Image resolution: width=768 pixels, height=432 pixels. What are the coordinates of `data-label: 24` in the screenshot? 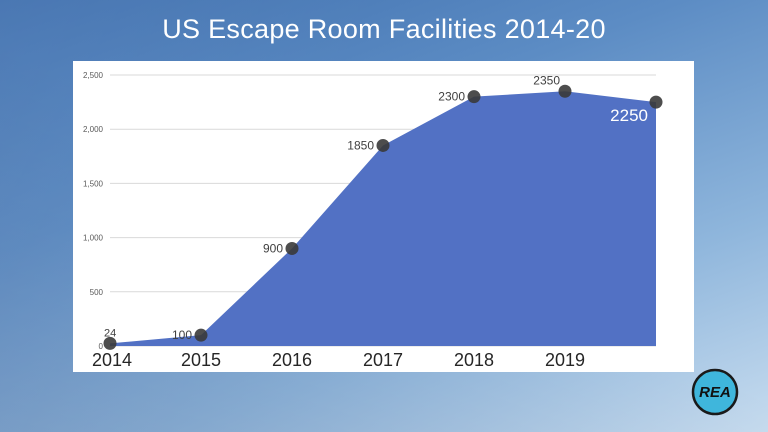 It's located at (110, 333).